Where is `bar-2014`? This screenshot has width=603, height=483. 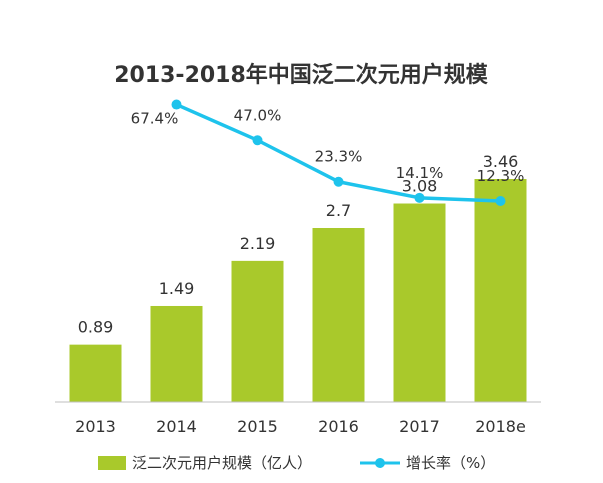 bar-2014 is located at coordinates (176, 353).